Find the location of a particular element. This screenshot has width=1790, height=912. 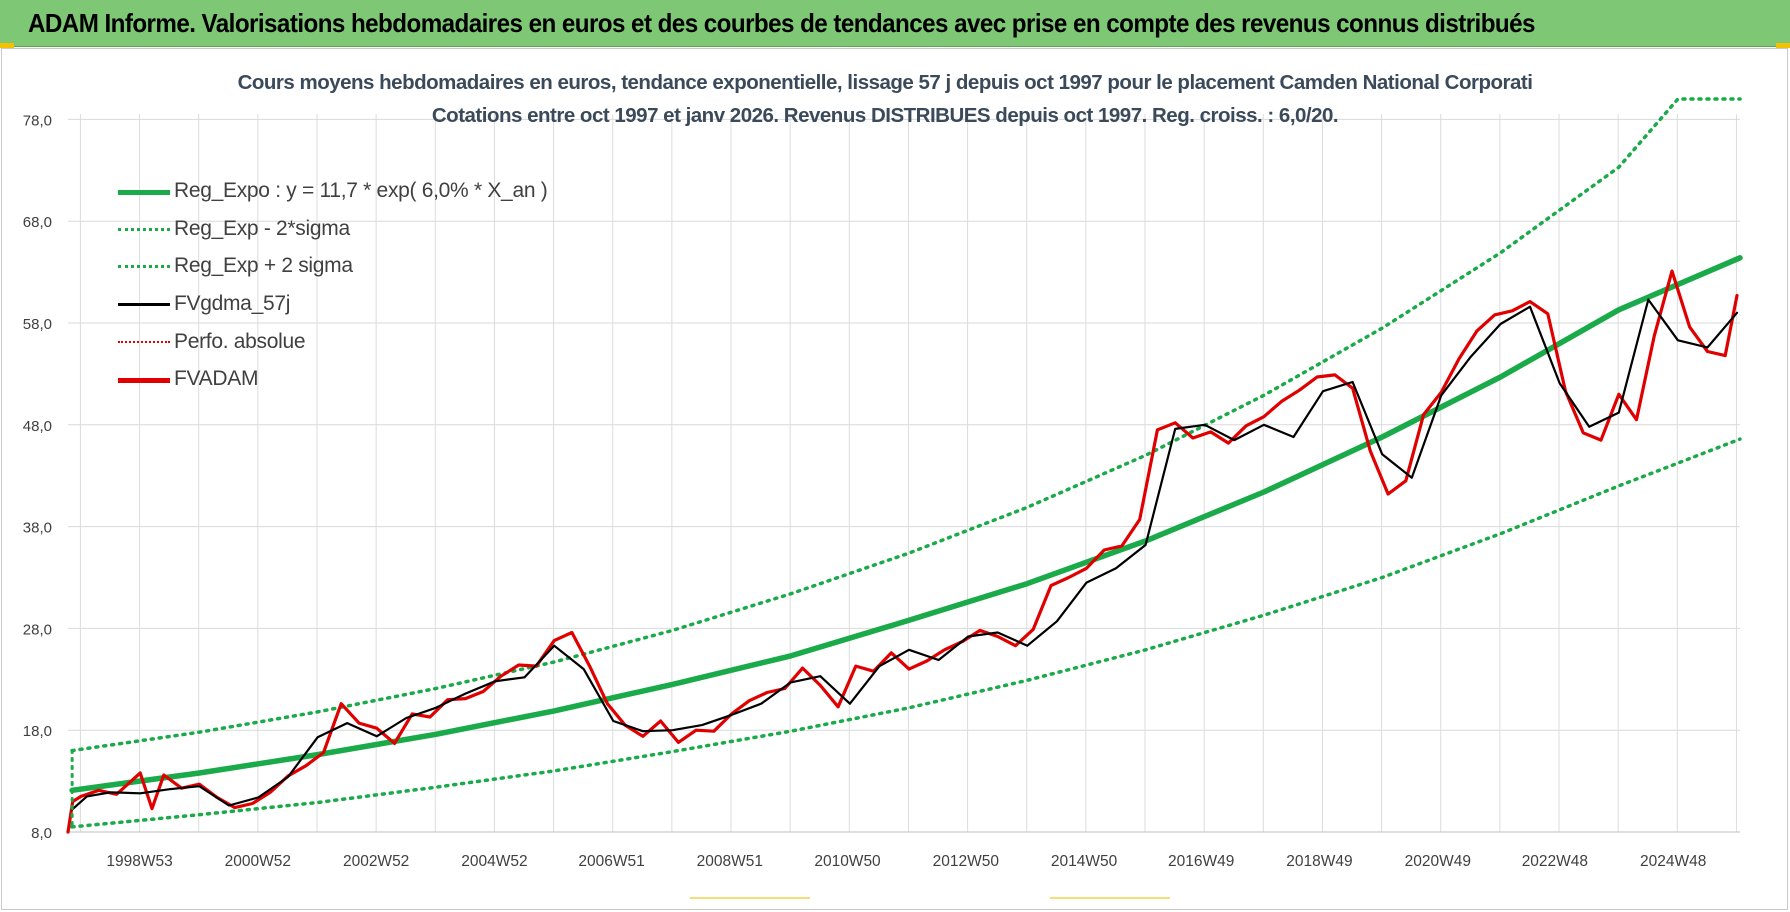

legend-label-reg-expo: Reg_Expo : y = 11,7 * exp( 6,0% * X_an ) is located at coordinates (361, 190).